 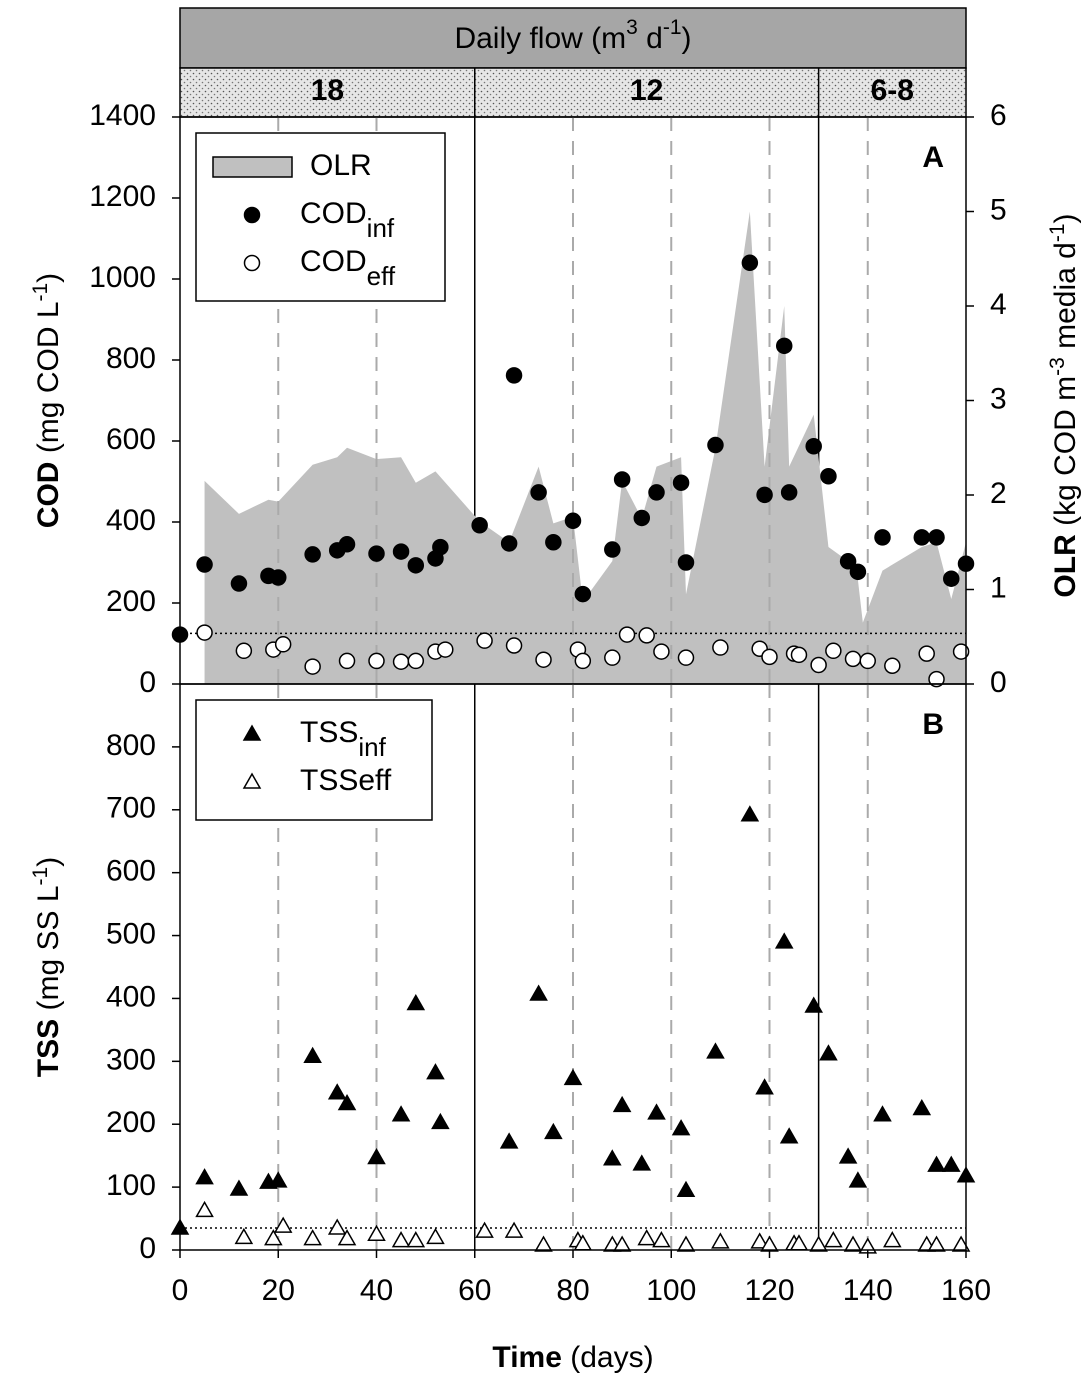 What do you see at coordinates (998, 682) in the screenshot?
I see `y2-tick-label: 0` at bounding box center [998, 682].